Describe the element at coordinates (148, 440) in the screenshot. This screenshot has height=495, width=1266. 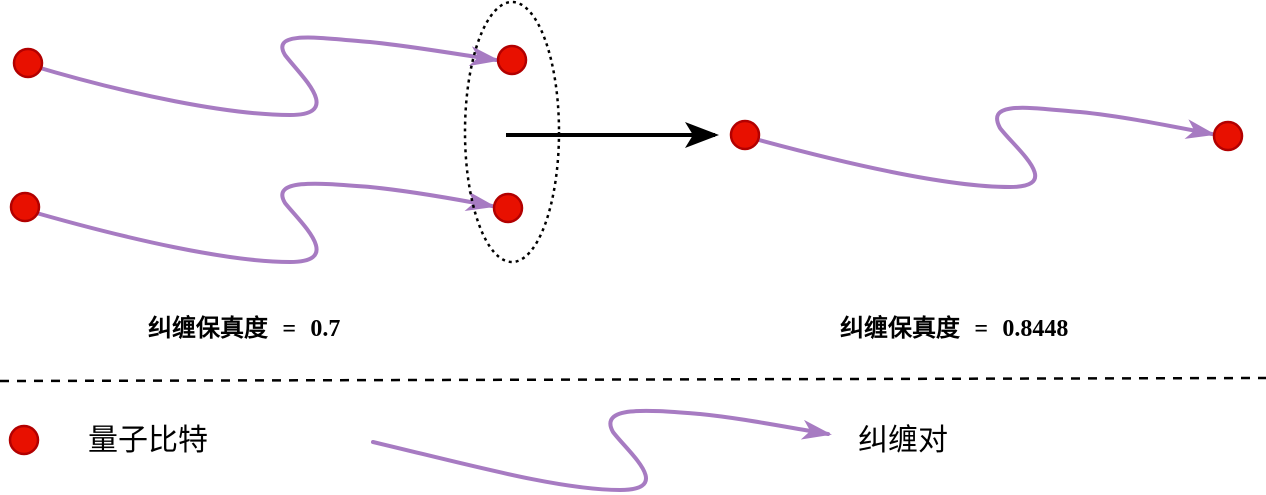
I see `legend-qubit-label: 量子比特` at that location.